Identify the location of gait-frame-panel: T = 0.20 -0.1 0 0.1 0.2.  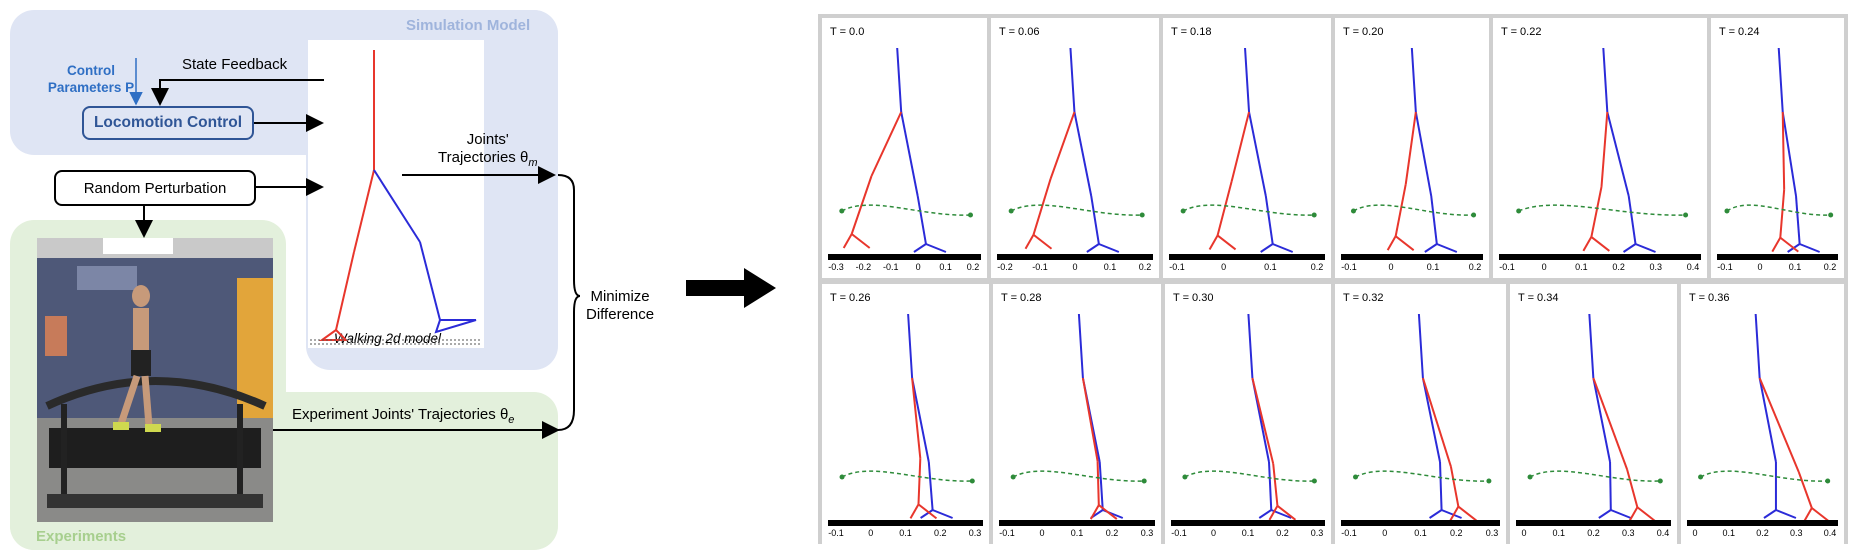
(1412, 148).